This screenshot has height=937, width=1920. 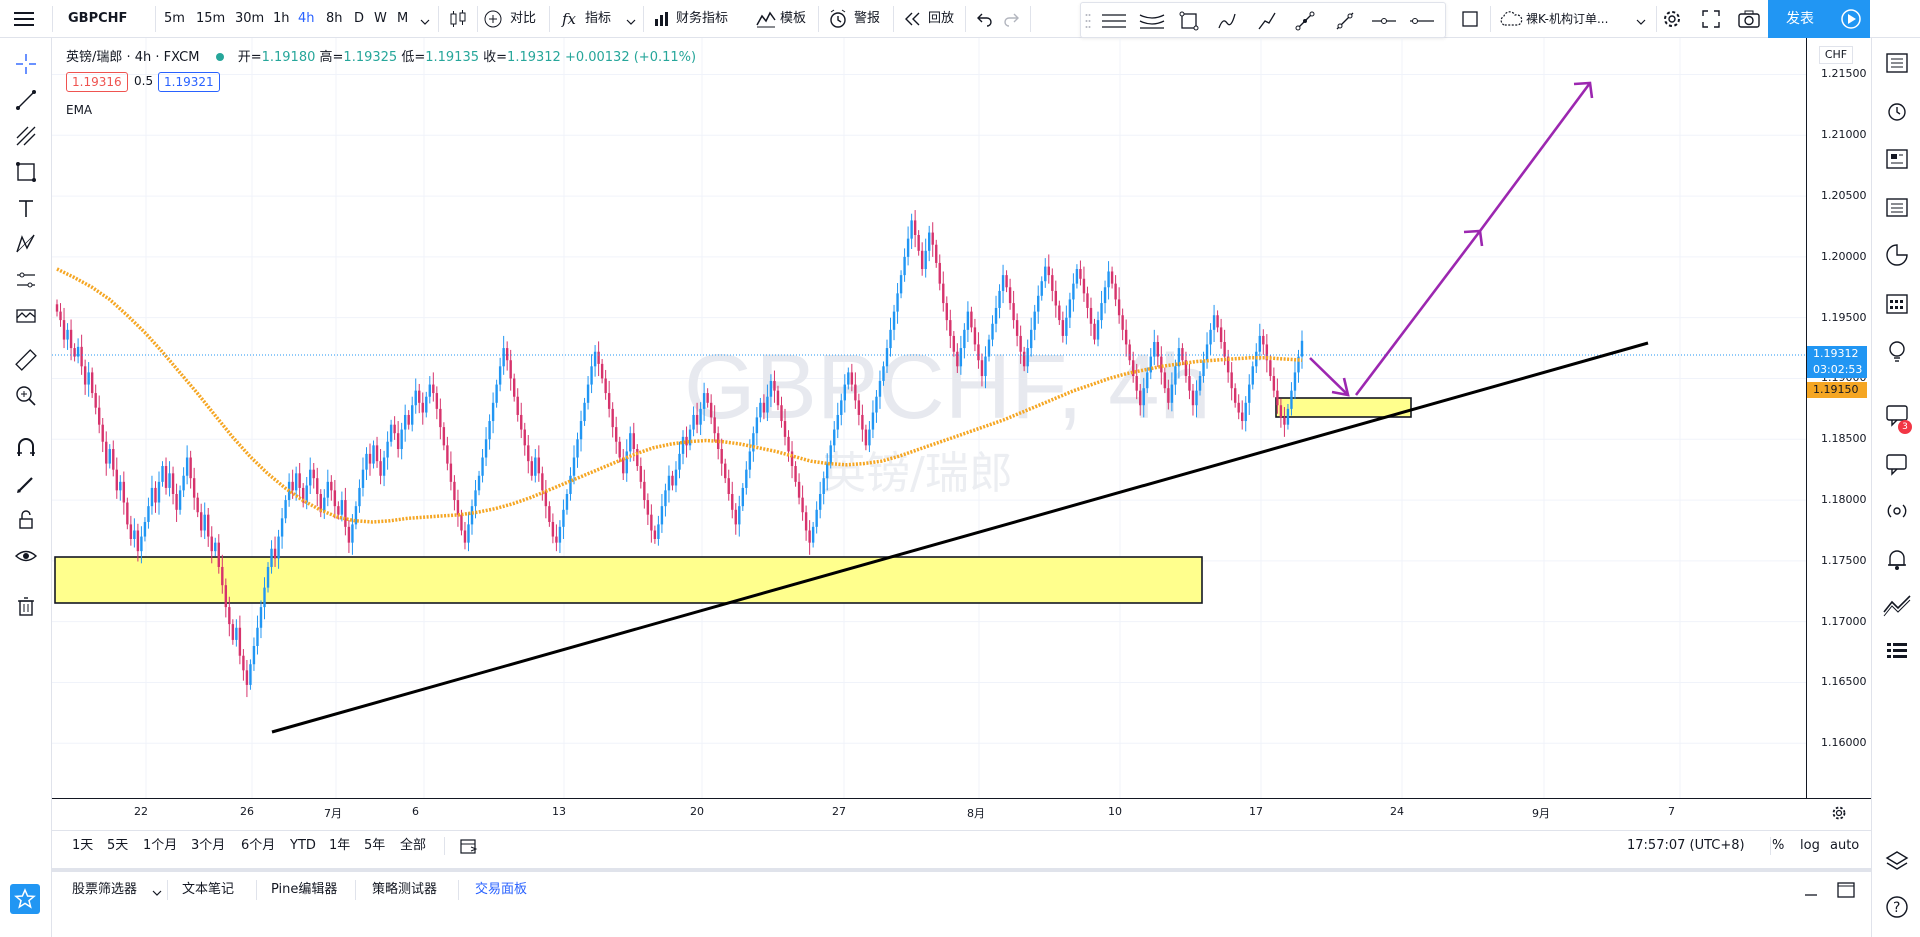 What do you see at coordinates (26, 396) in the screenshot?
I see `zoom-in-icon` at bounding box center [26, 396].